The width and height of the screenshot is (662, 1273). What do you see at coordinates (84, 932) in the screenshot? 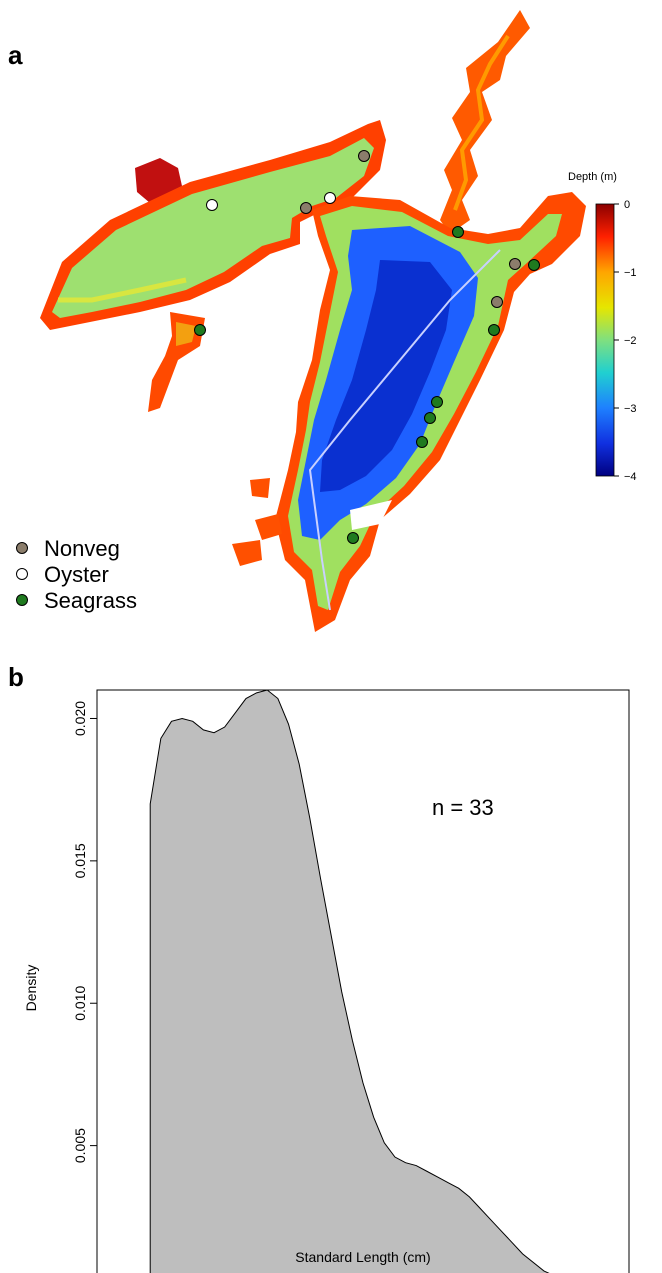
I see `y-axis: 0.005 0.010 0.015 0.020` at bounding box center [84, 932].